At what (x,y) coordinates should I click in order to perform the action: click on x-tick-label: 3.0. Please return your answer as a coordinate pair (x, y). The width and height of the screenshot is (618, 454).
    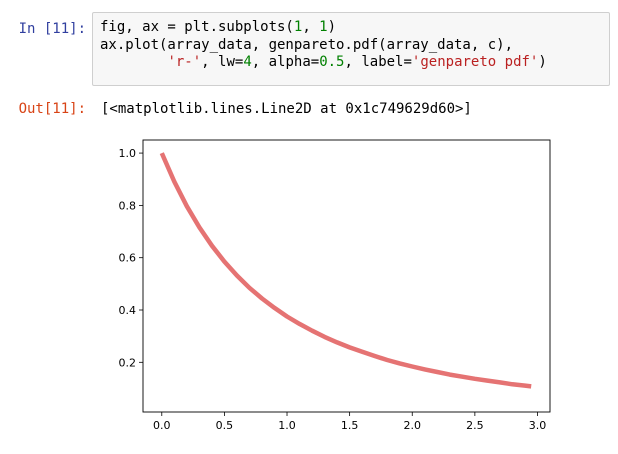
    Looking at the image, I should click on (538, 425).